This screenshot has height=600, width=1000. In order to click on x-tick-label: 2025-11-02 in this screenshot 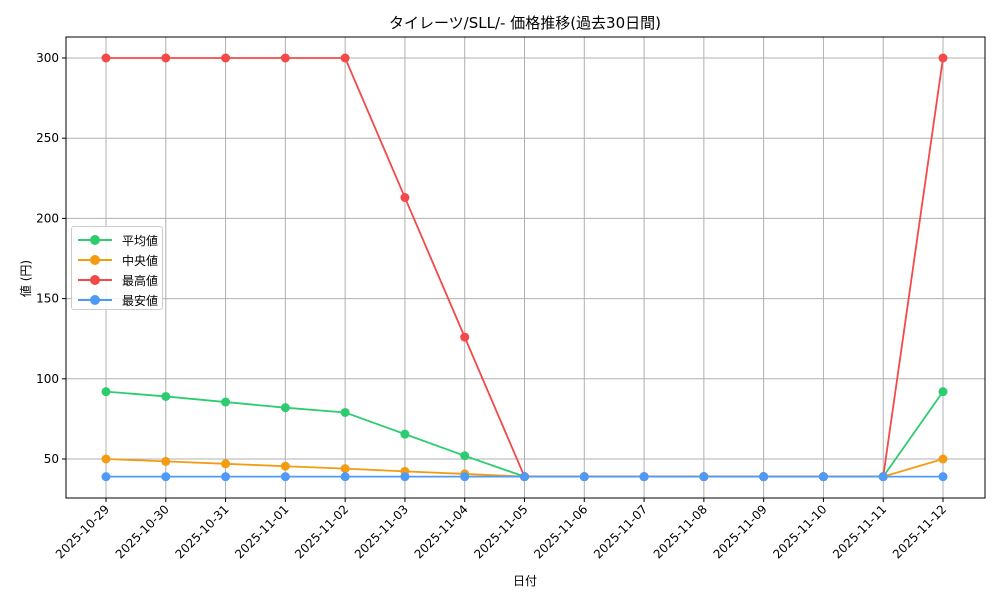, I will do `click(321, 531)`.